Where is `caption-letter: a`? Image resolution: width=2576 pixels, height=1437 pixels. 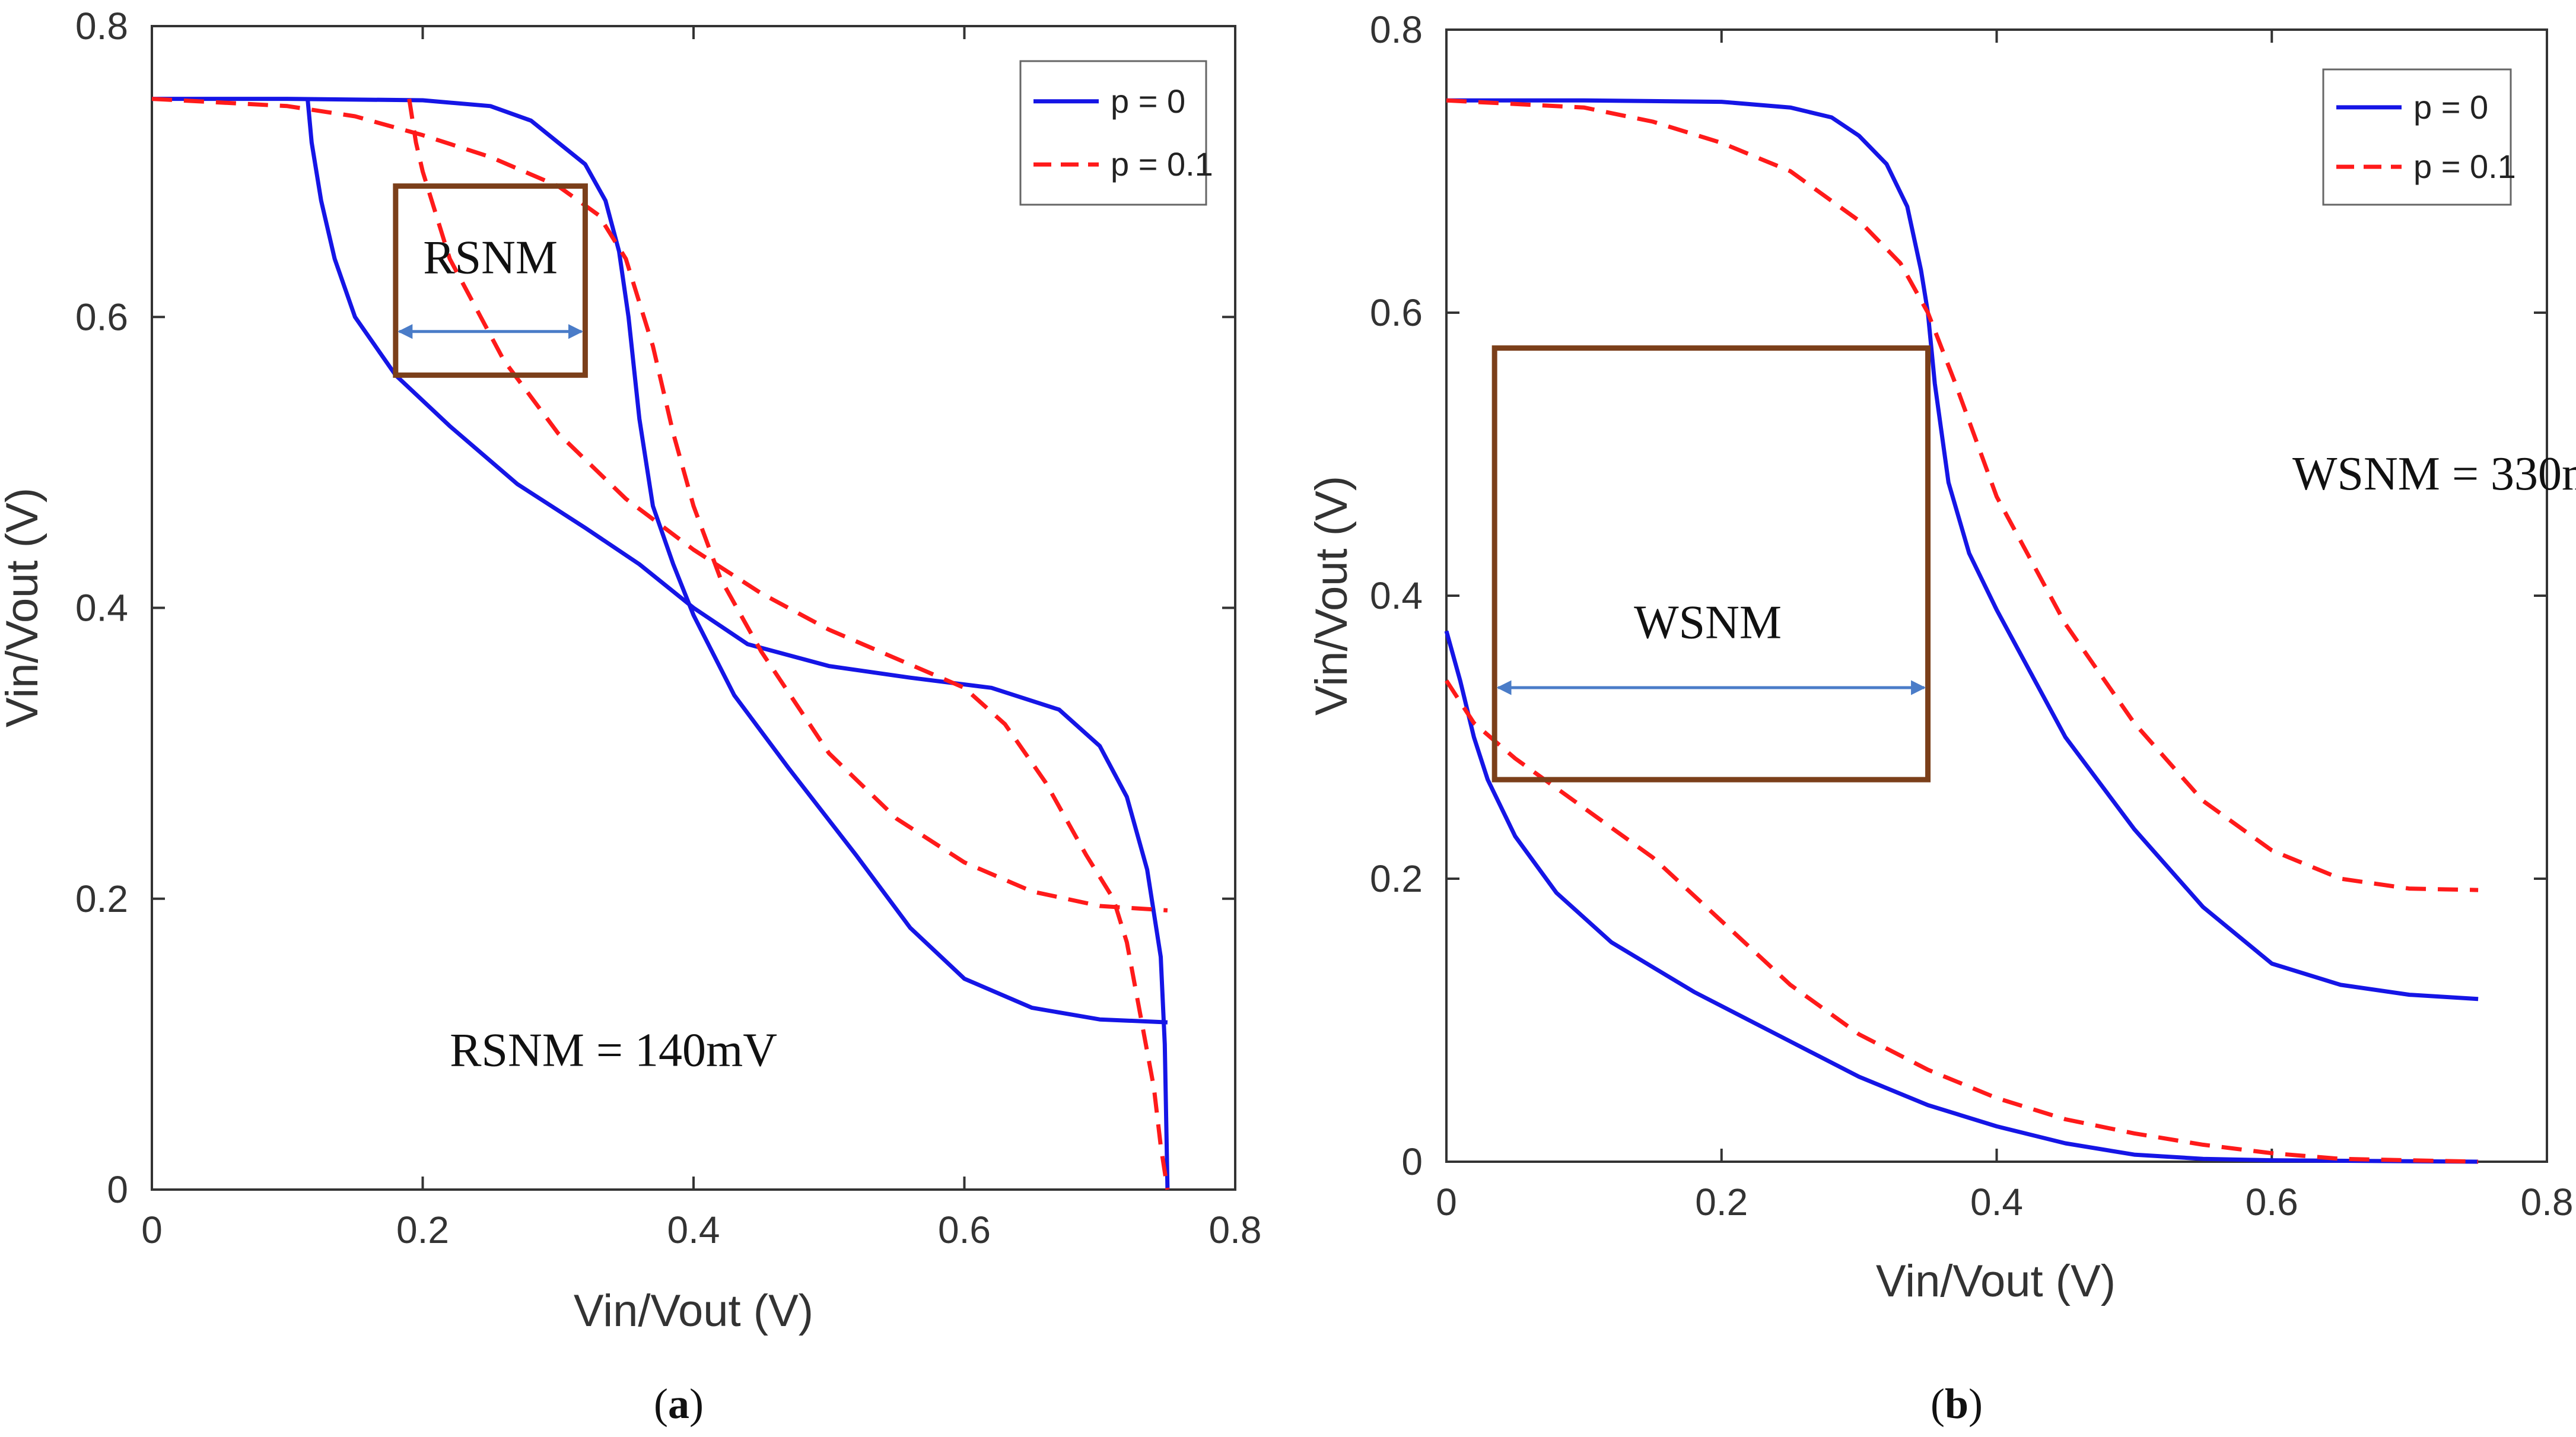 caption-letter: a is located at coordinates (678, 1404).